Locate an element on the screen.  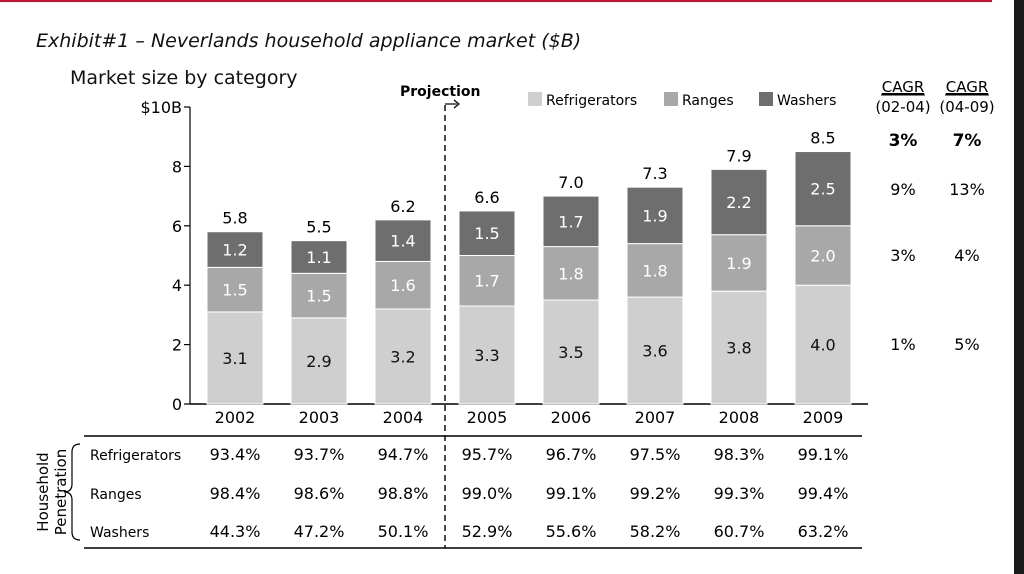
bar-value-label: 2.9 is located at coordinates (318, 361).